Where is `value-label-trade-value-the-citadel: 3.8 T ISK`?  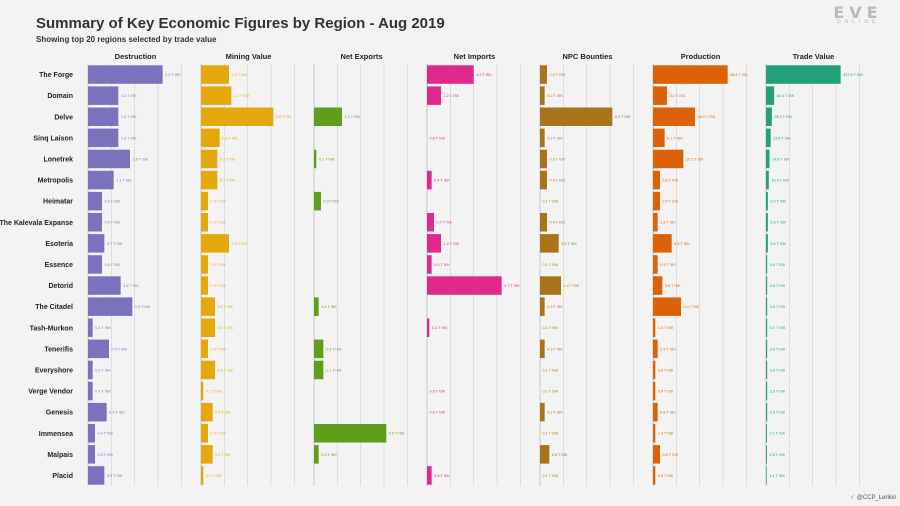
value-label-trade-value-the-citadel: 3.8 T ISK is located at coordinates (778, 307).